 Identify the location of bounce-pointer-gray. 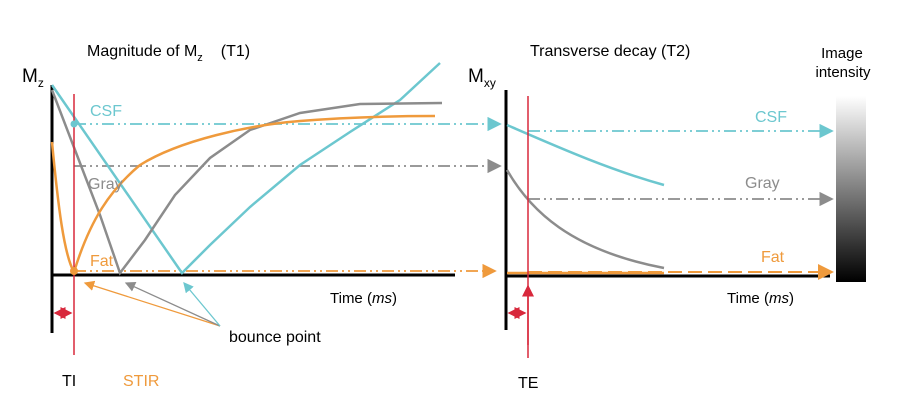
(172, 304).